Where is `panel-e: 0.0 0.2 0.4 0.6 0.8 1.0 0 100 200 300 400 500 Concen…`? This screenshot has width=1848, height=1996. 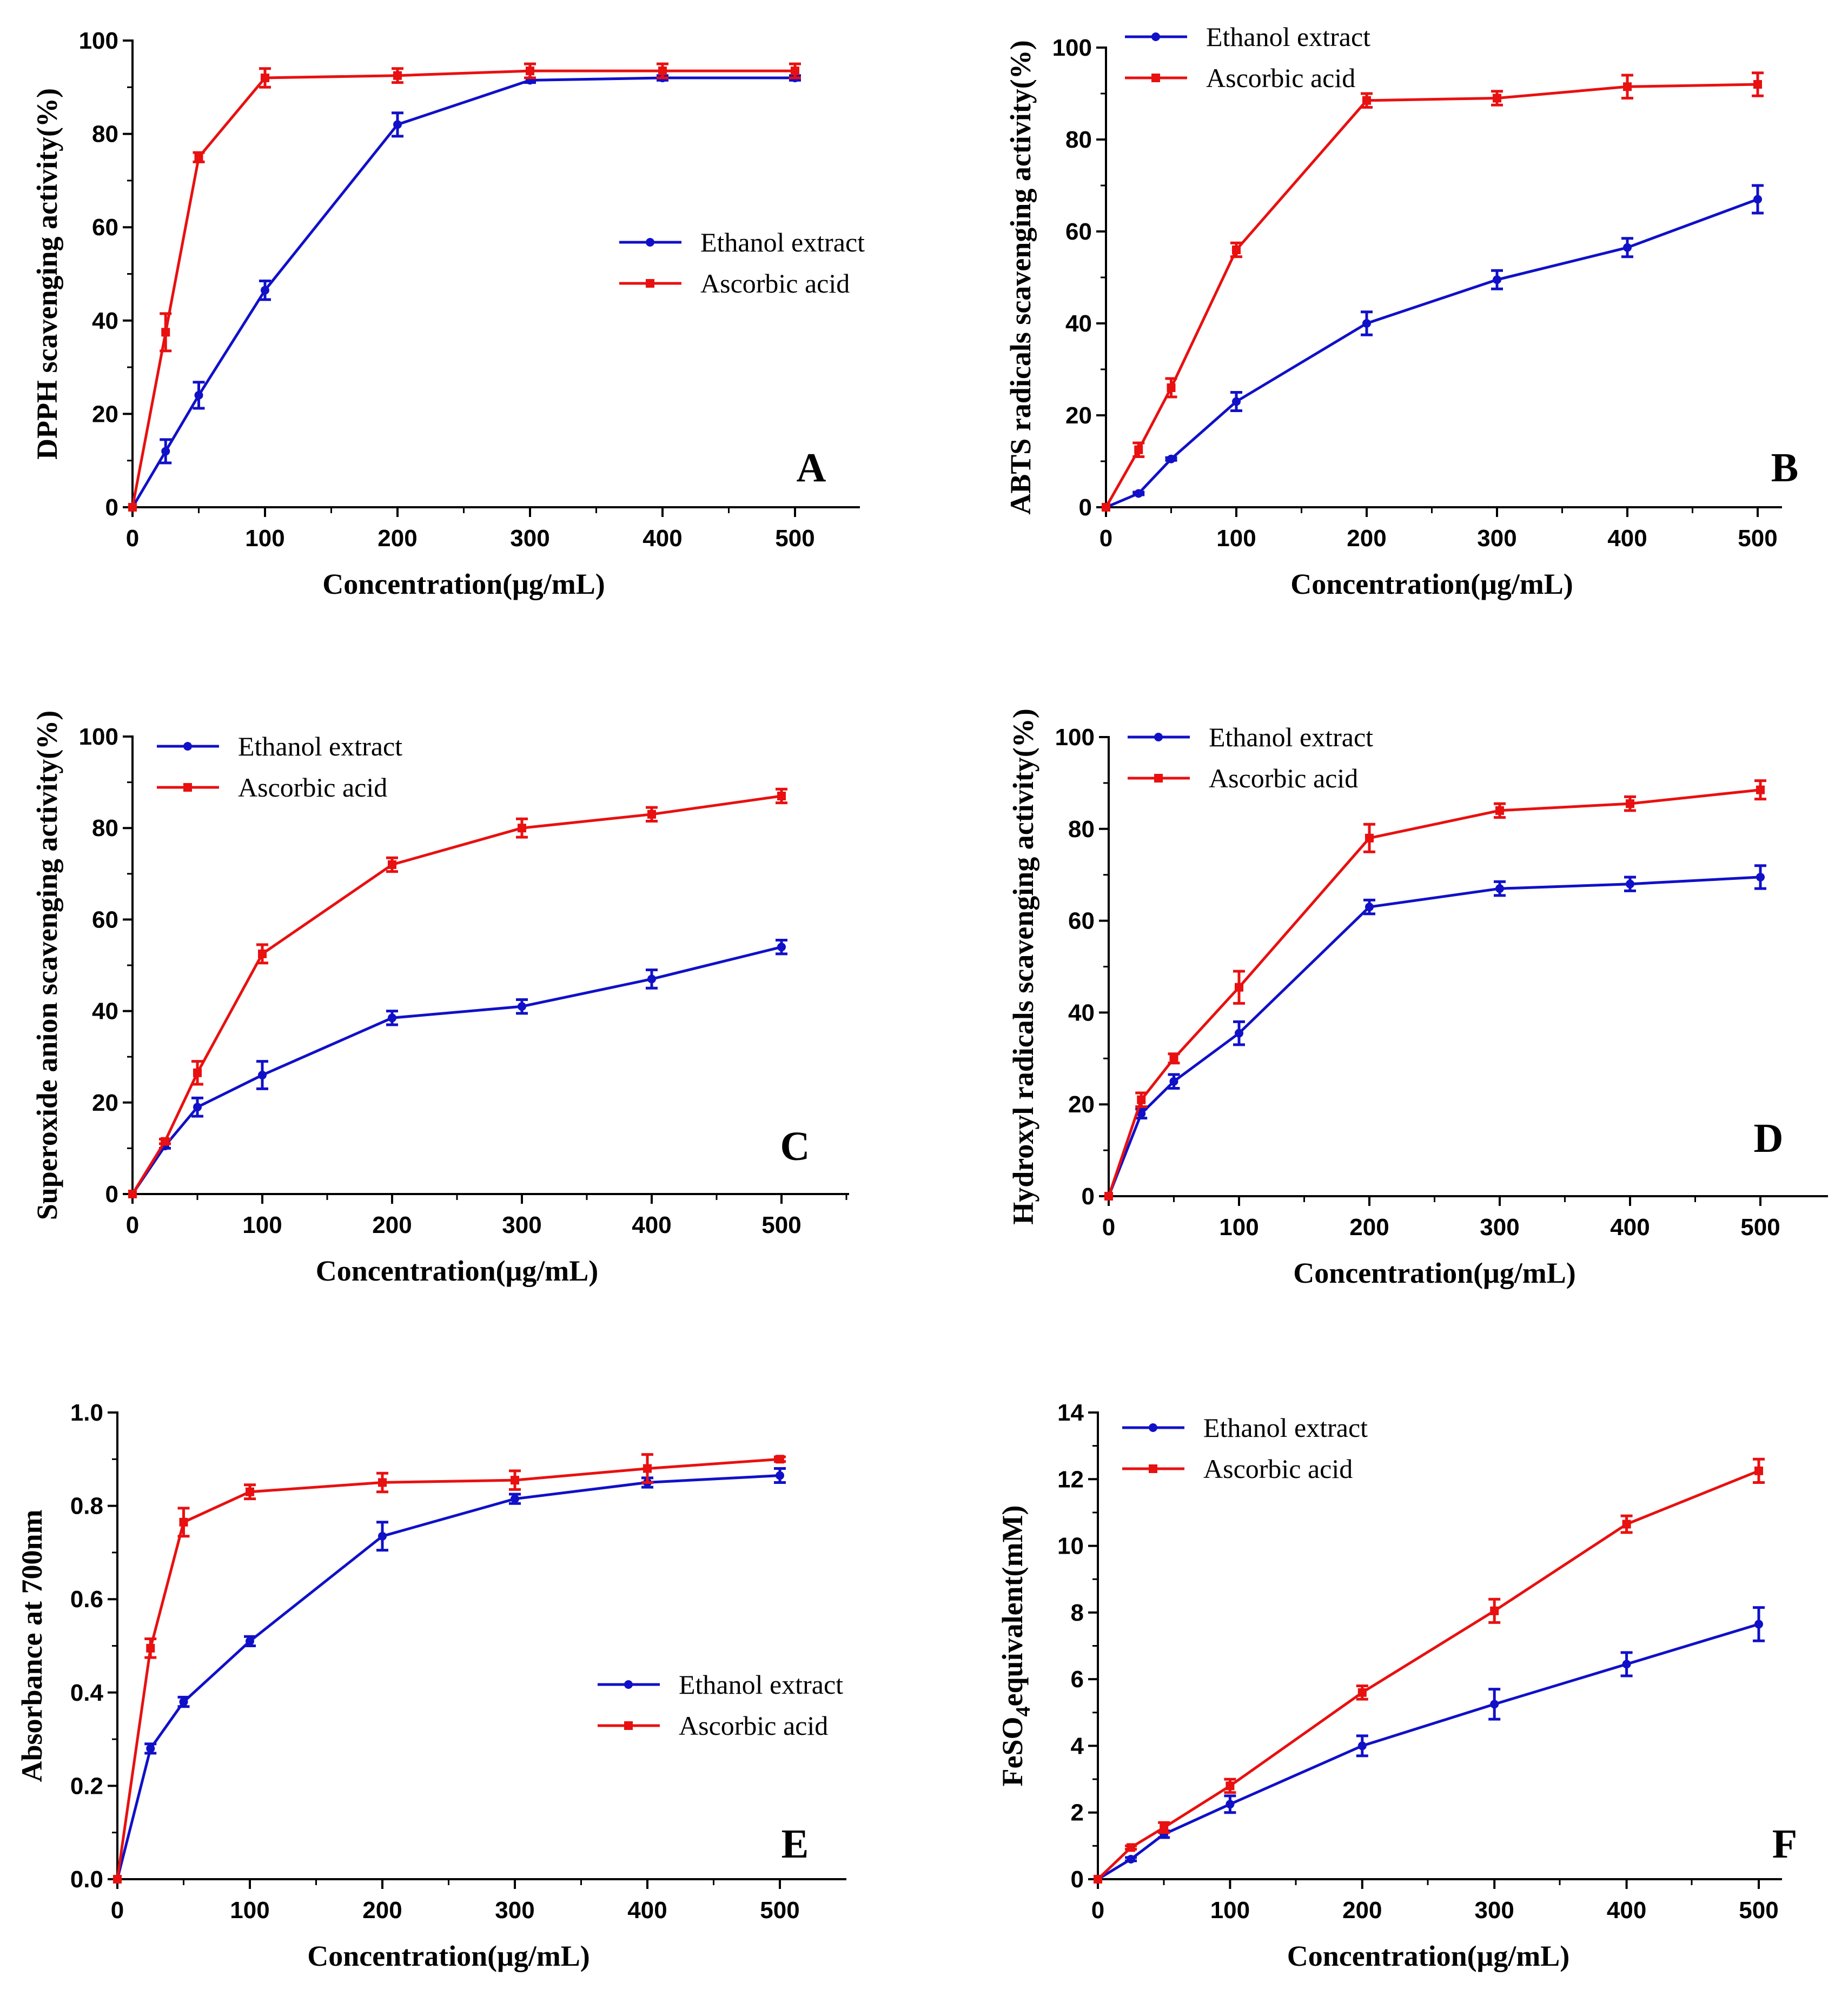 panel-e: 0.0 0.2 0.4 0.6 0.8 1.0 0 100 200 300 400 500 Concen… is located at coordinates (431, 1686).